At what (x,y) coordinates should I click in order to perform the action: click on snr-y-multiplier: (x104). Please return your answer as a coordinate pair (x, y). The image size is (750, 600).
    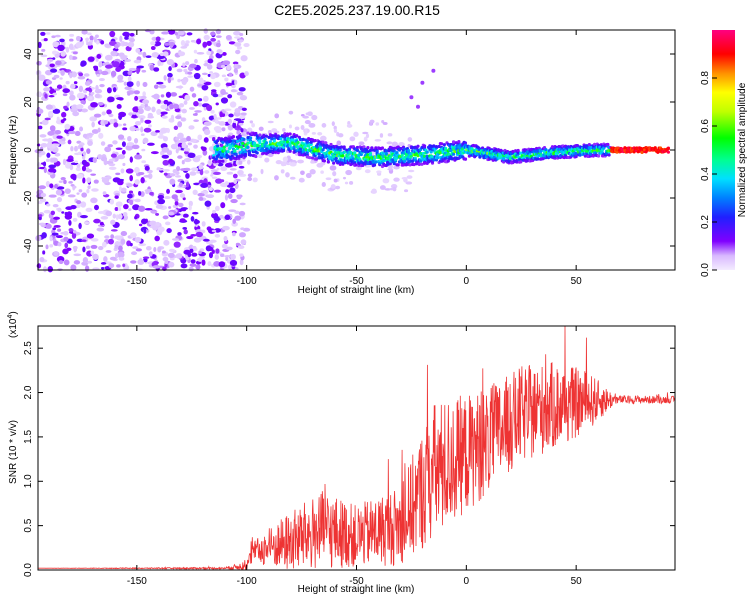
    Looking at the image, I should click on (13, 324).